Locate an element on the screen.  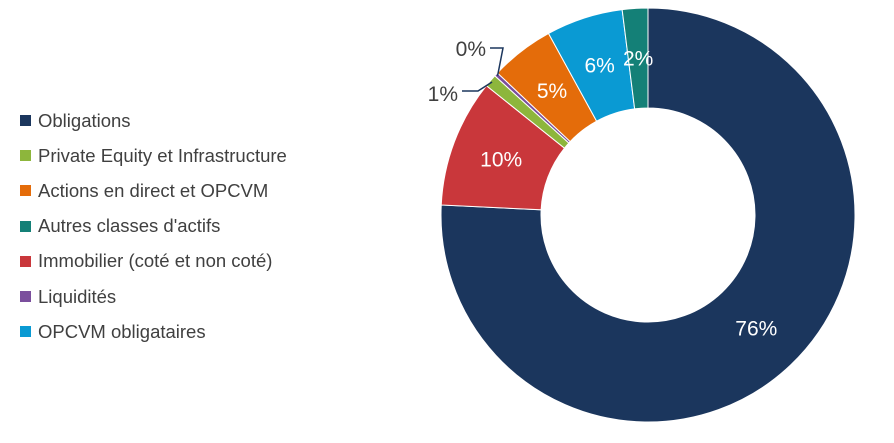
legend-label: Private Equity et Infrastructure is located at coordinates (162, 155).